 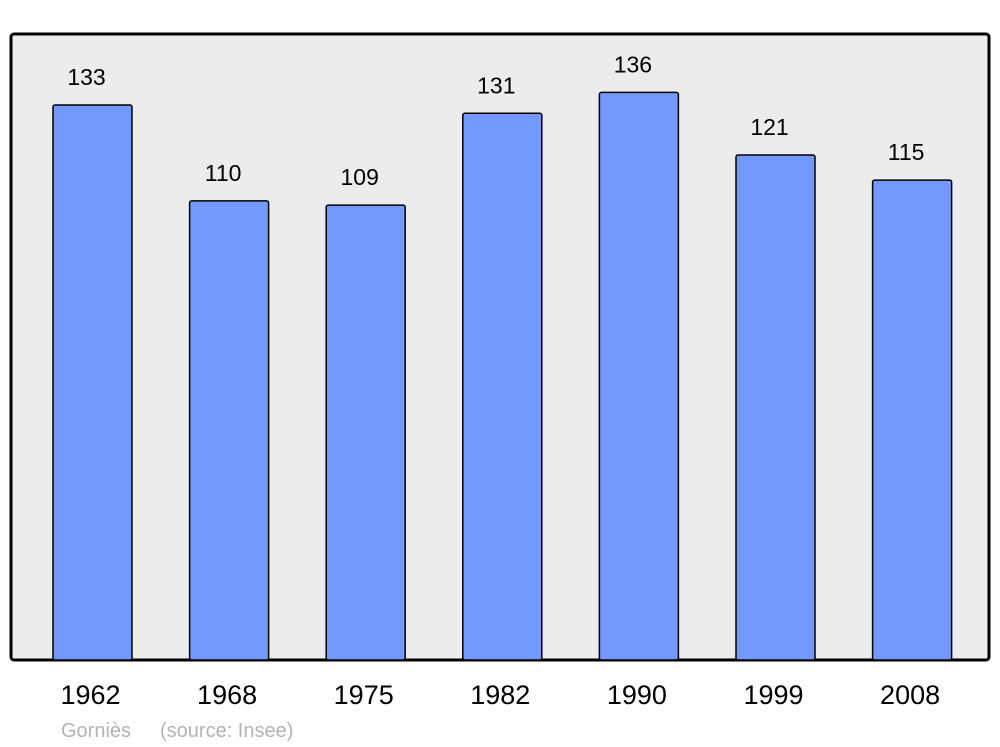 I want to click on bar-1990, so click(x=639, y=376).